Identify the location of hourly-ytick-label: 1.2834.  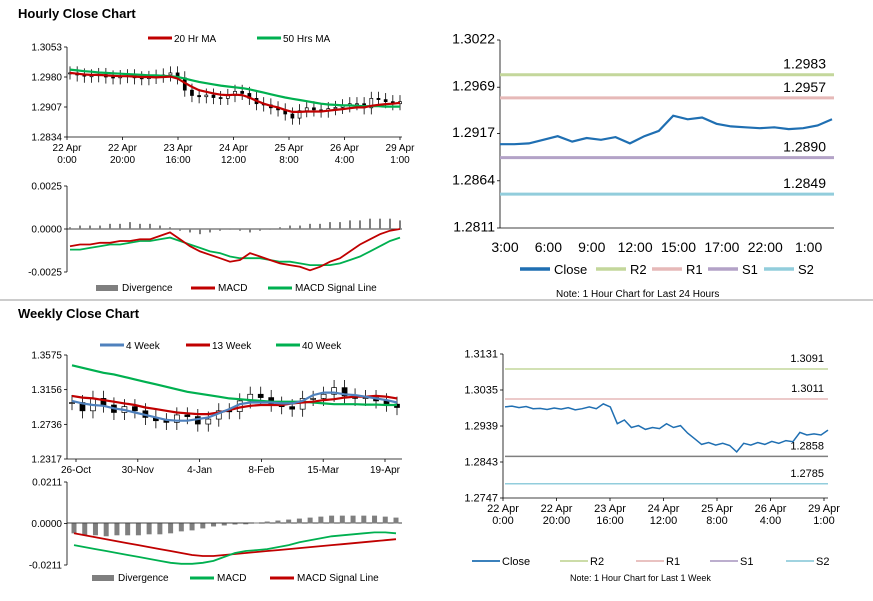
(46, 138).